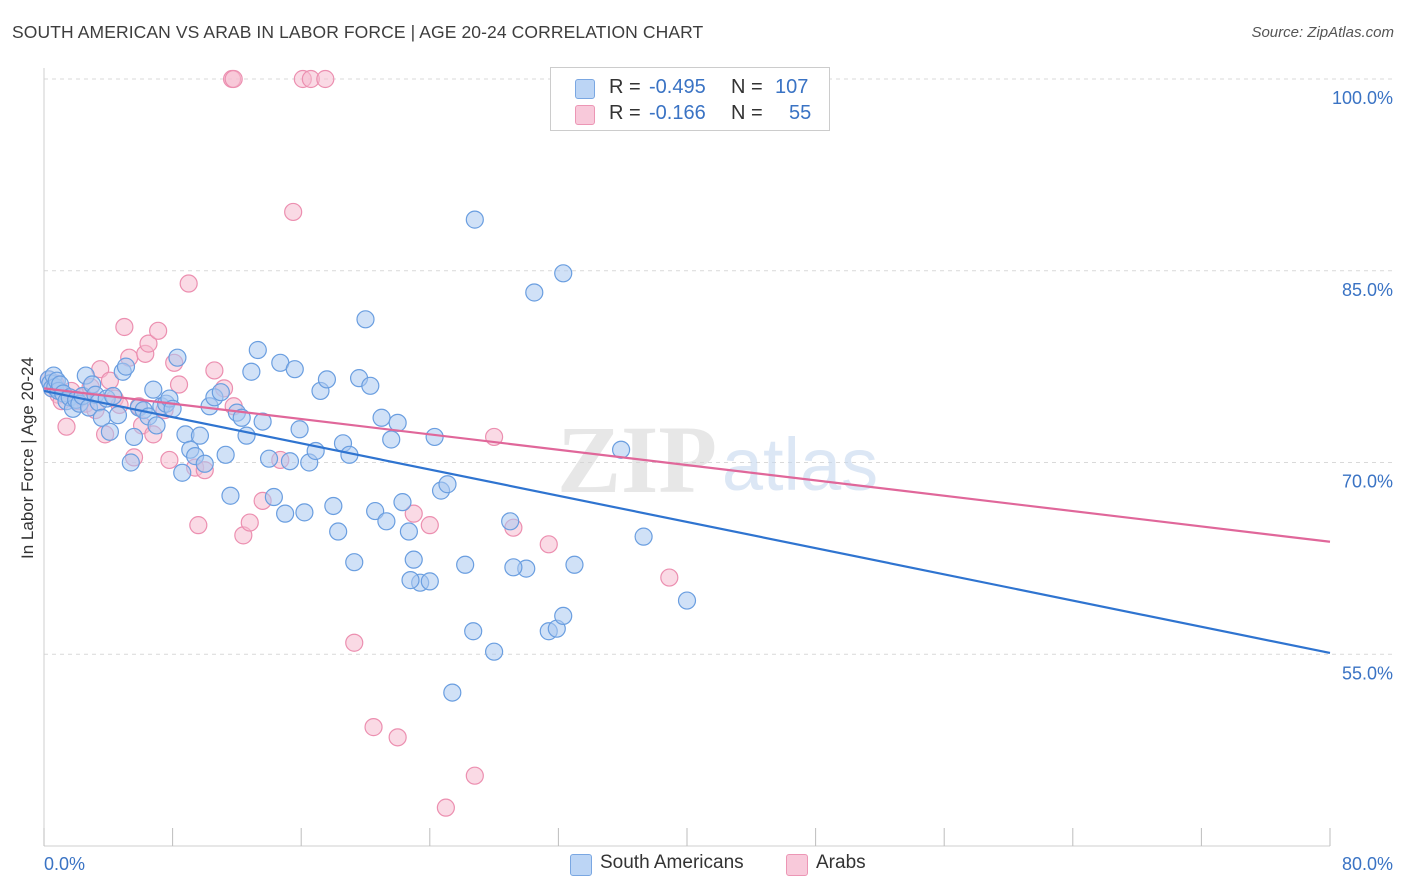  Describe the element at coordinates (792, 87) in the screenshot. I see `legend-n-value: 107` at that location.